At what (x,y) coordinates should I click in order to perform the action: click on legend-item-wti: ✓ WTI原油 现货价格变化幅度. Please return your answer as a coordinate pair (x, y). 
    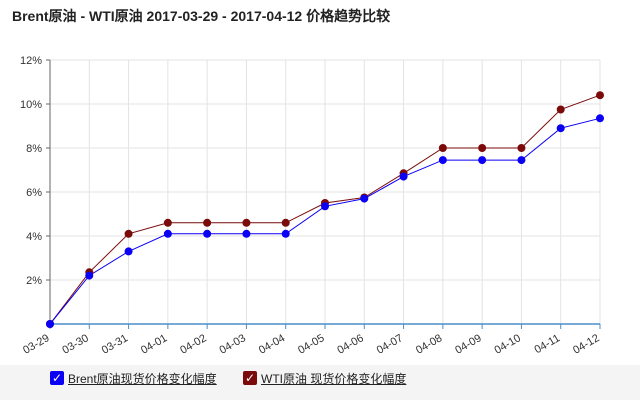
    Looking at the image, I should click on (324, 378).